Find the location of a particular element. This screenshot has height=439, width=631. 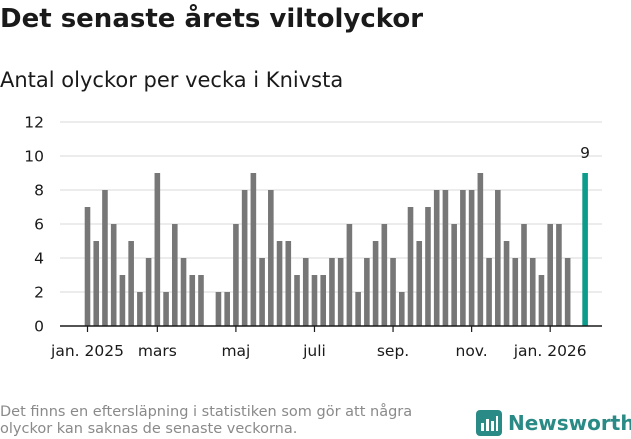

y-tick-label: 4 is located at coordinates (39, 259).